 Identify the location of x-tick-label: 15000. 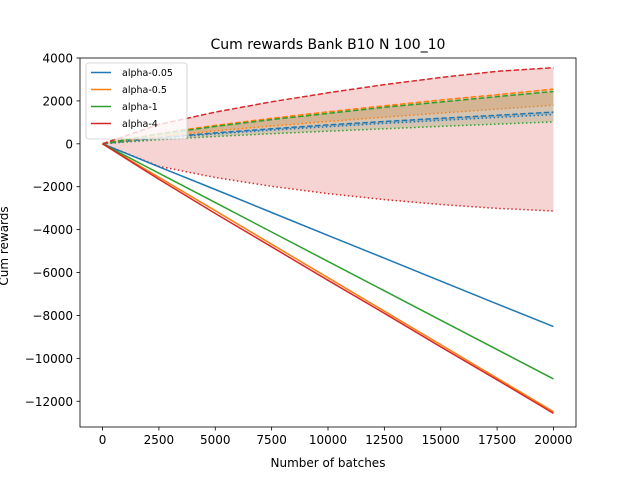
(441, 440).